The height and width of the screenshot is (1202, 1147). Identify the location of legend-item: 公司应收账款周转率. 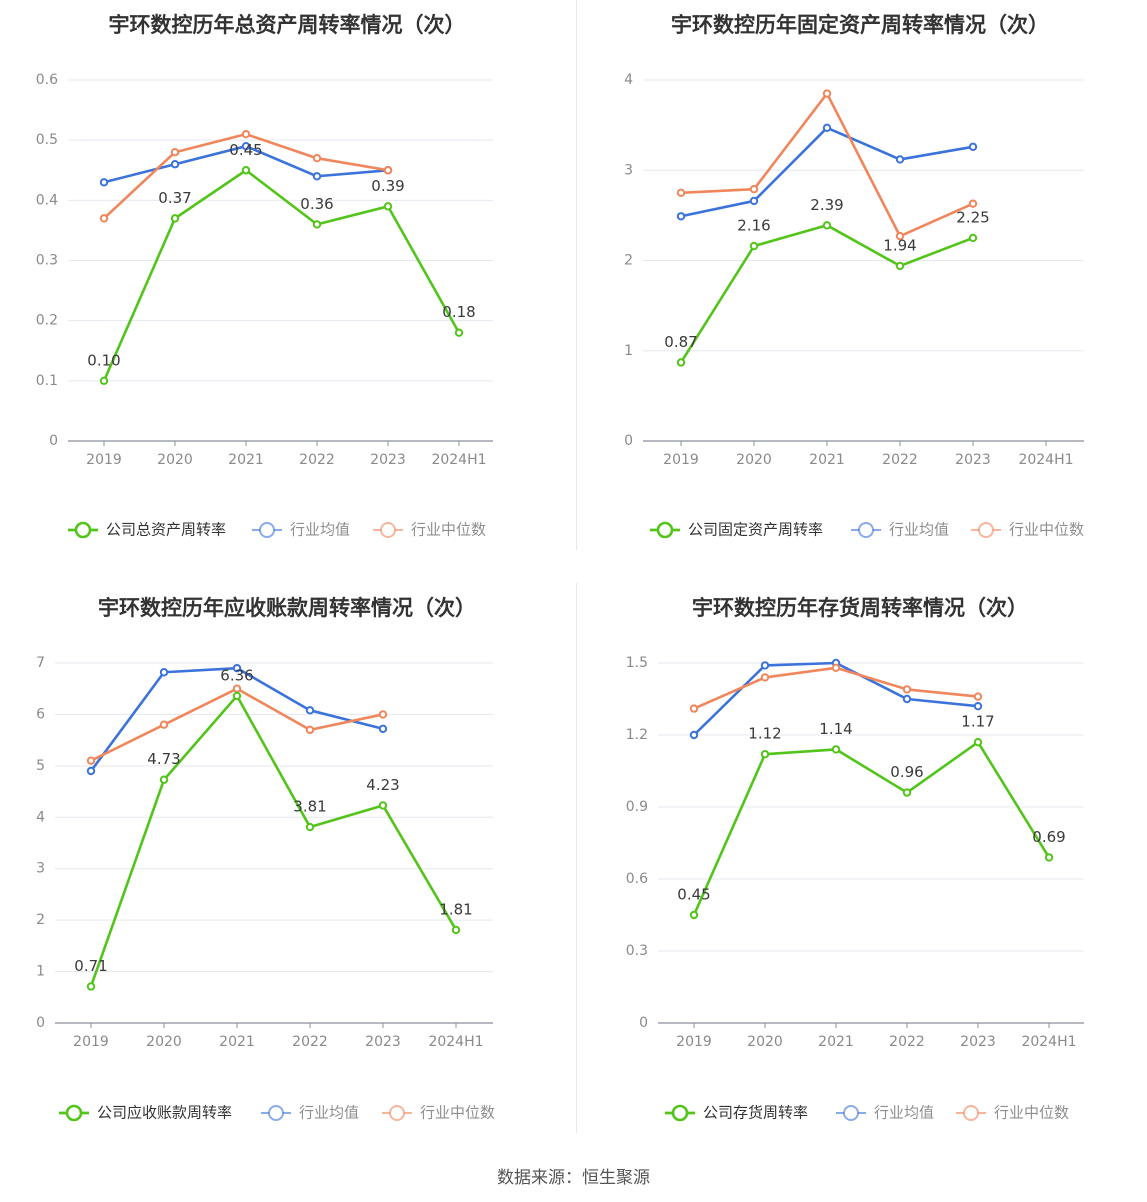
(145, 1113).